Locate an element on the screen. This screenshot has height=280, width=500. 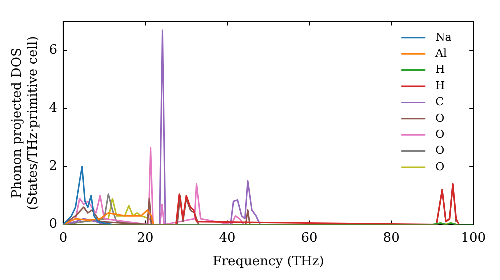
x-tick-label: 60 is located at coordinates (309, 238).